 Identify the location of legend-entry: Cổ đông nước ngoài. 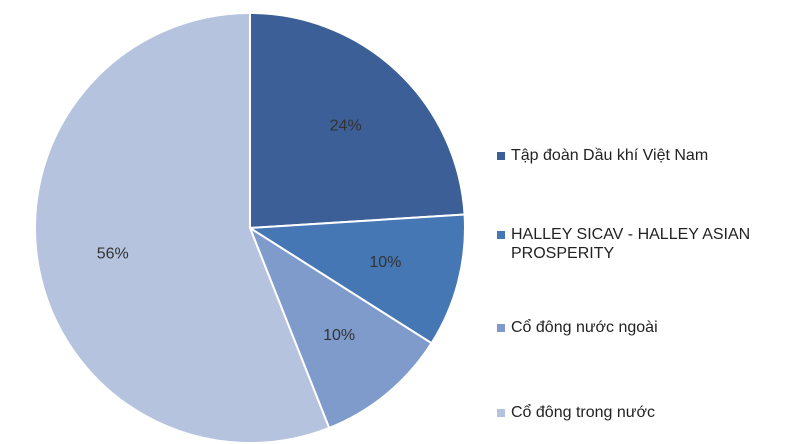
(647, 327).